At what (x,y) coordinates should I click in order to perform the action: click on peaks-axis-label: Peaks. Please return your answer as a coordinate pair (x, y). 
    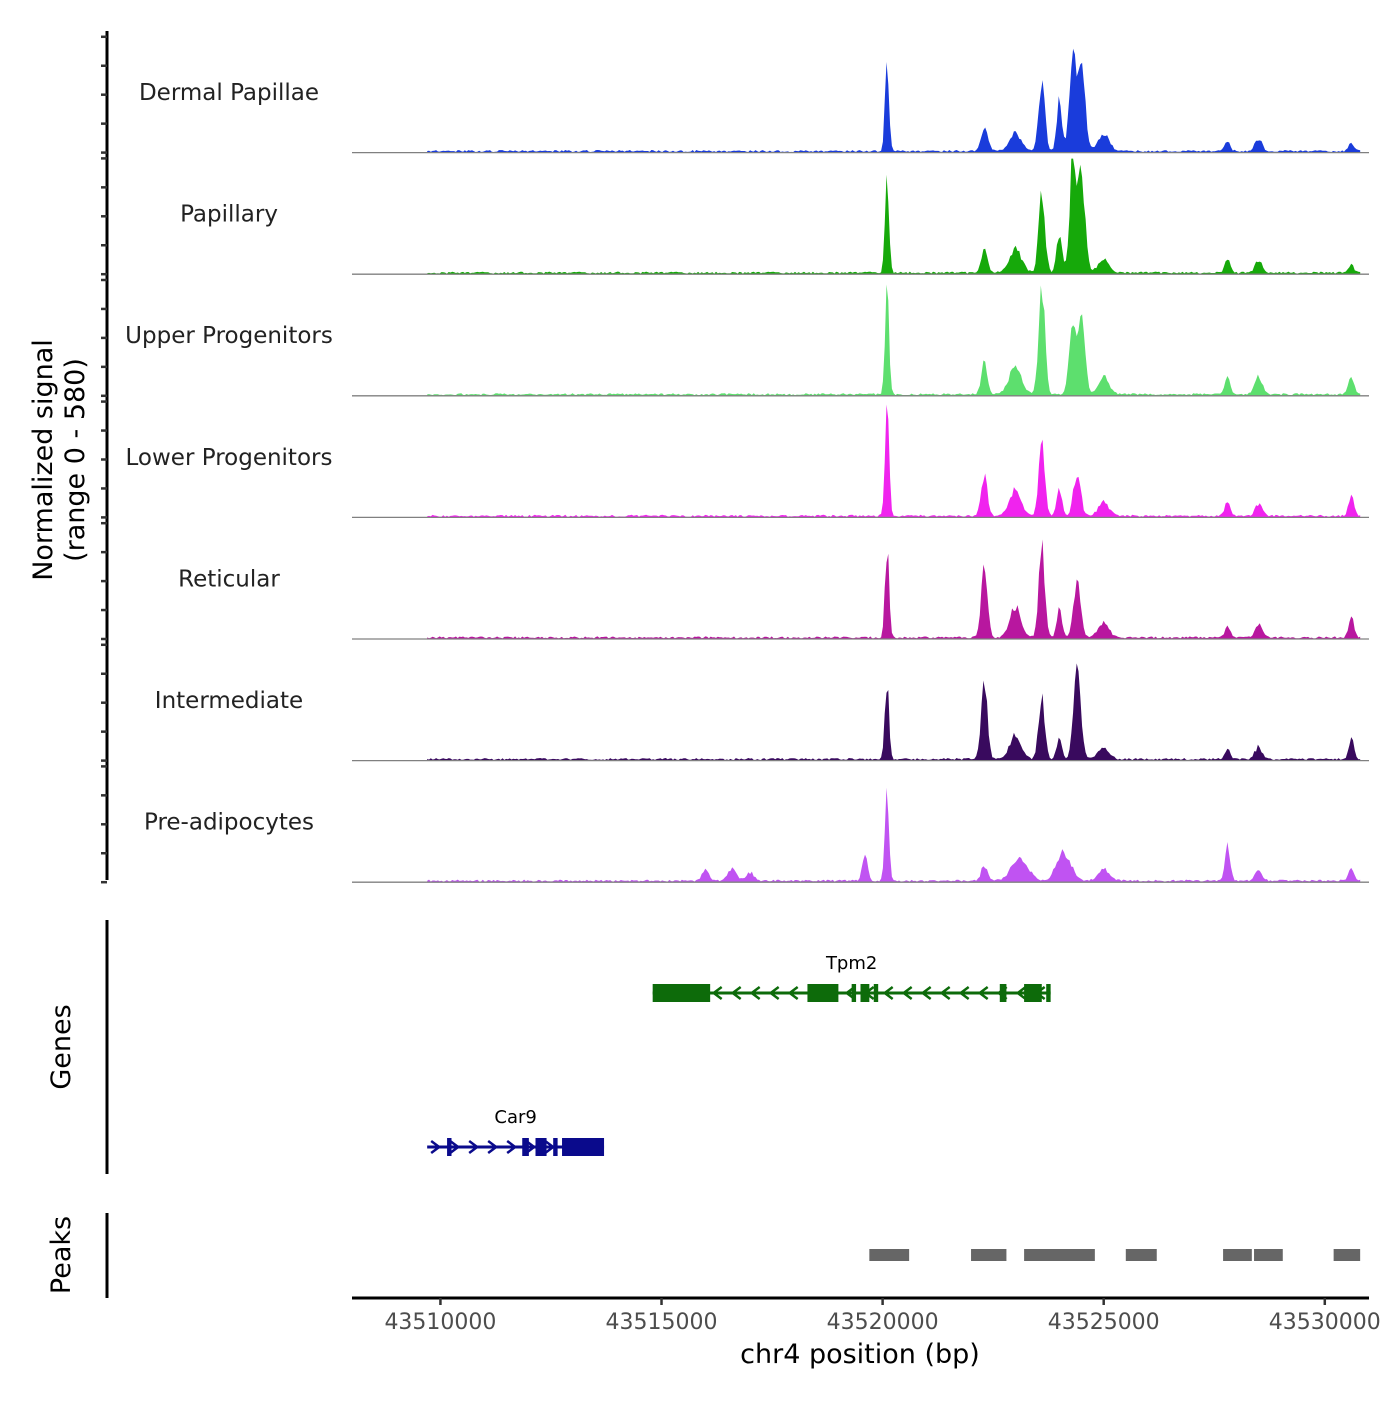
    Looking at the image, I should click on (61, 1255).